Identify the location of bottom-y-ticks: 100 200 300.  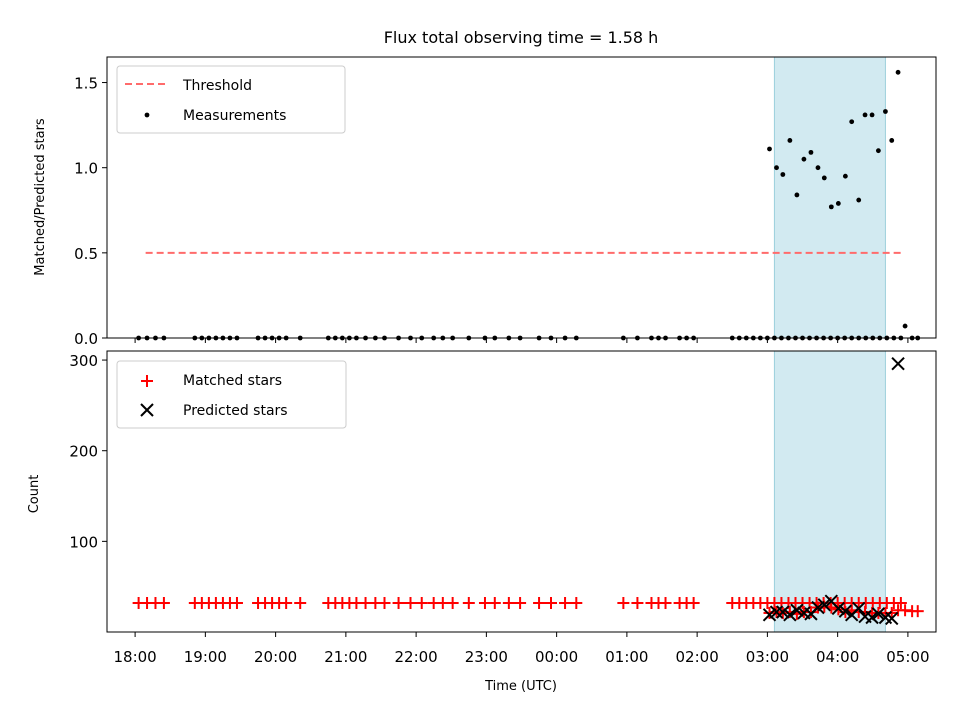
(88, 451).